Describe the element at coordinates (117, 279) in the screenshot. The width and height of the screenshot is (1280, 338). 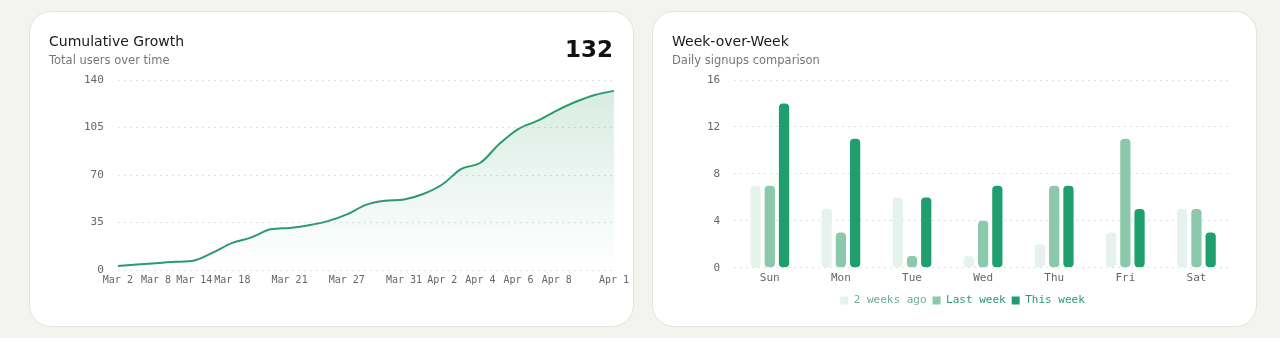
I see `x-tick-label: Mar 2` at that location.